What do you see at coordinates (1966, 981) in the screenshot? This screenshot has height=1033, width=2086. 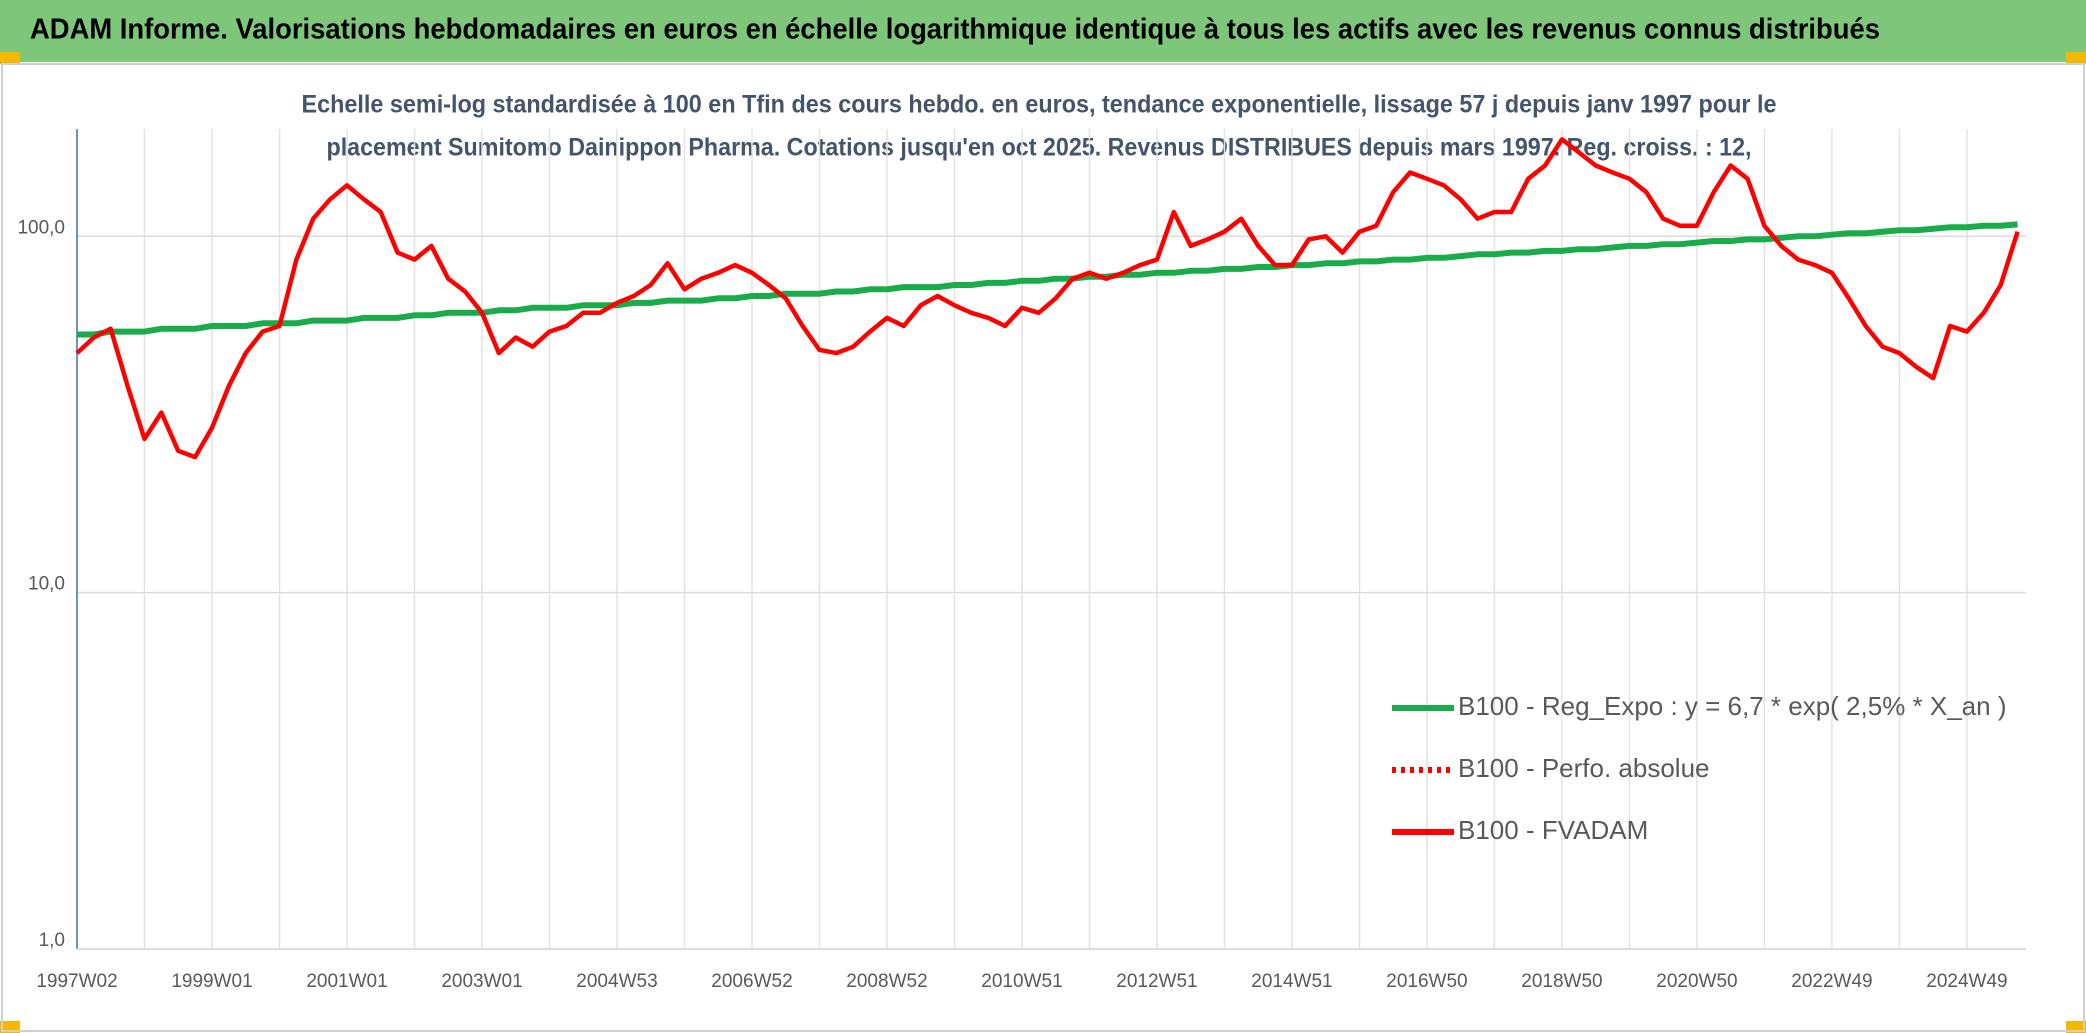 I see `x-tick-label: 2024W49` at bounding box center [1966, 981].